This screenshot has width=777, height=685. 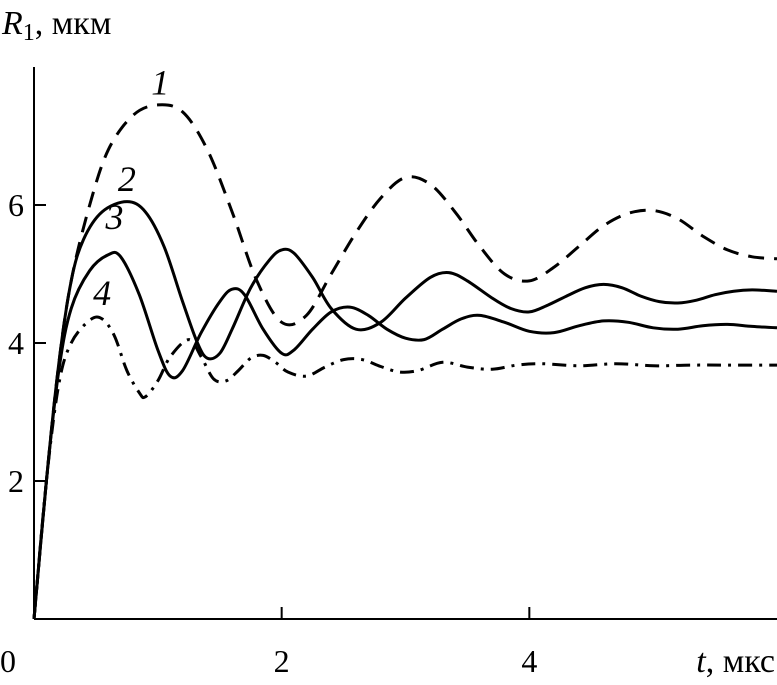 I want to click on y-axis-symbol: R, so click(x=12, y=23).